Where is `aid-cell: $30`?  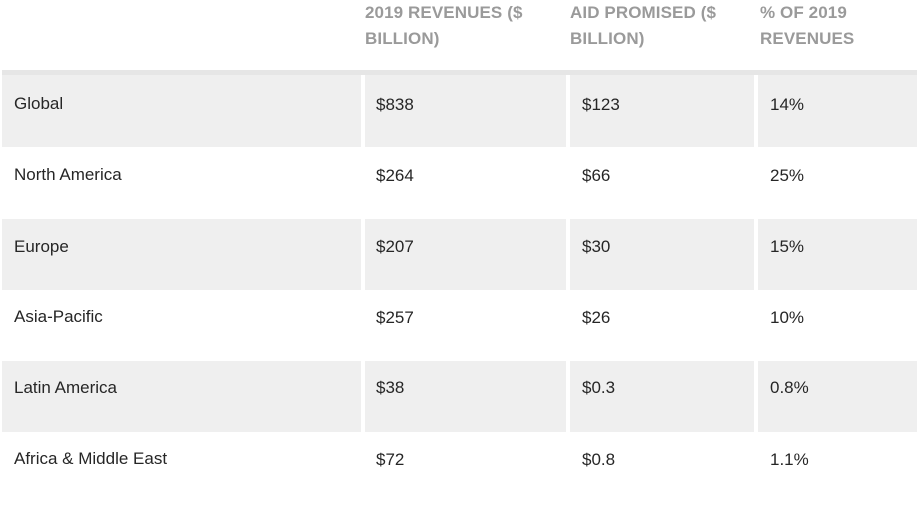
aid-cell: $30 is located at coordinates (596, 246).